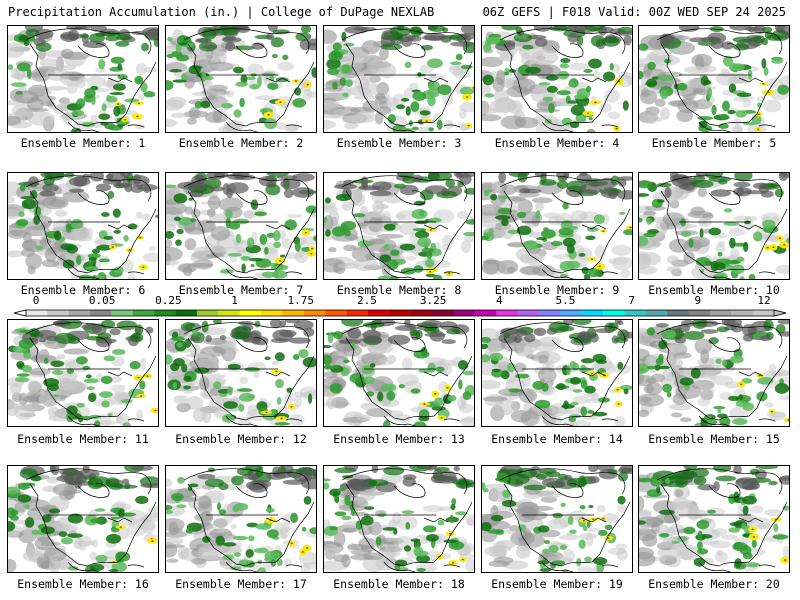  I want to click on ensemble-member-label: Ensemble Member: 5, so click(714, 143).